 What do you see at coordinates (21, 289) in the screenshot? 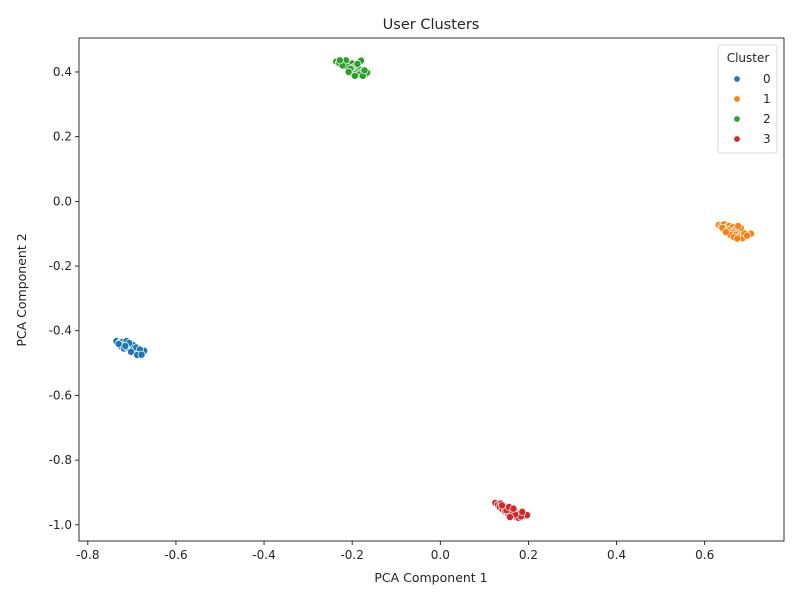
I see `y-axis-label: PCA Component 2` at bounding box center [21, 289].